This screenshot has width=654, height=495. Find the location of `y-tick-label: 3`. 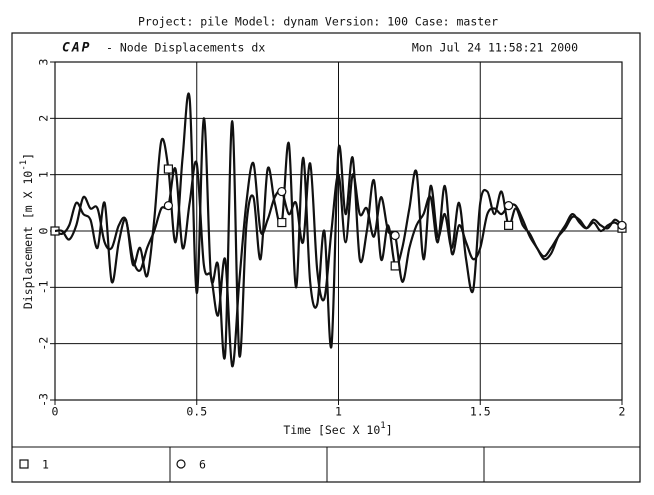

y-tick-label: 3 is located at coordinates (44, 61).